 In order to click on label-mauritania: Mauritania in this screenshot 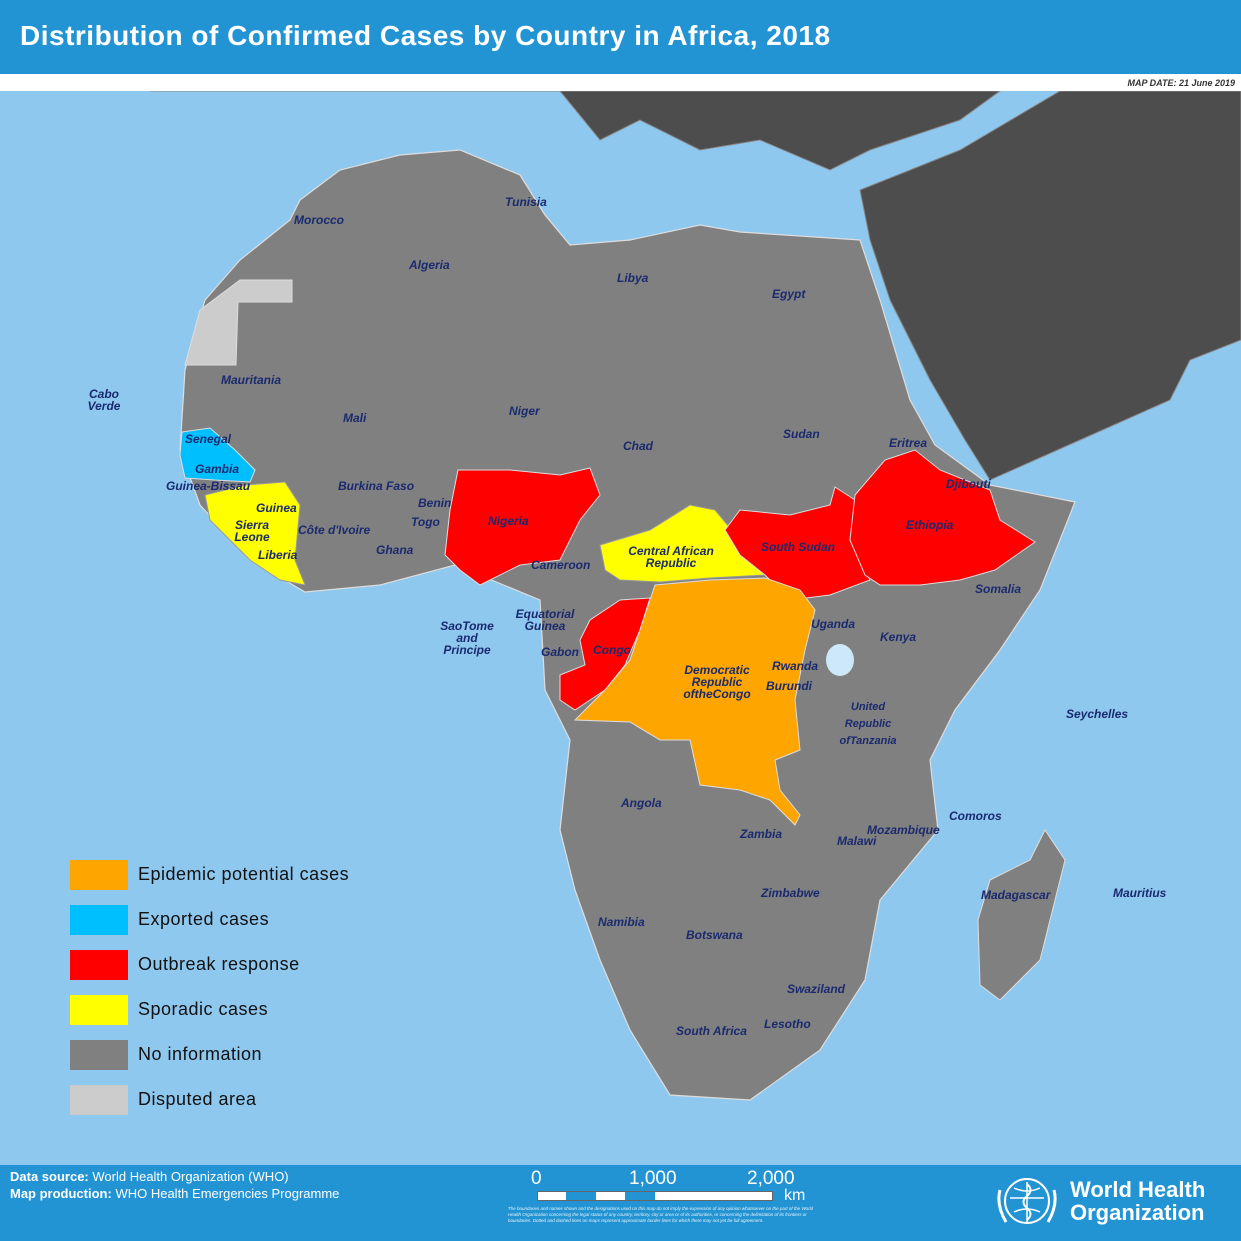, I will do `click(251, 380)`.